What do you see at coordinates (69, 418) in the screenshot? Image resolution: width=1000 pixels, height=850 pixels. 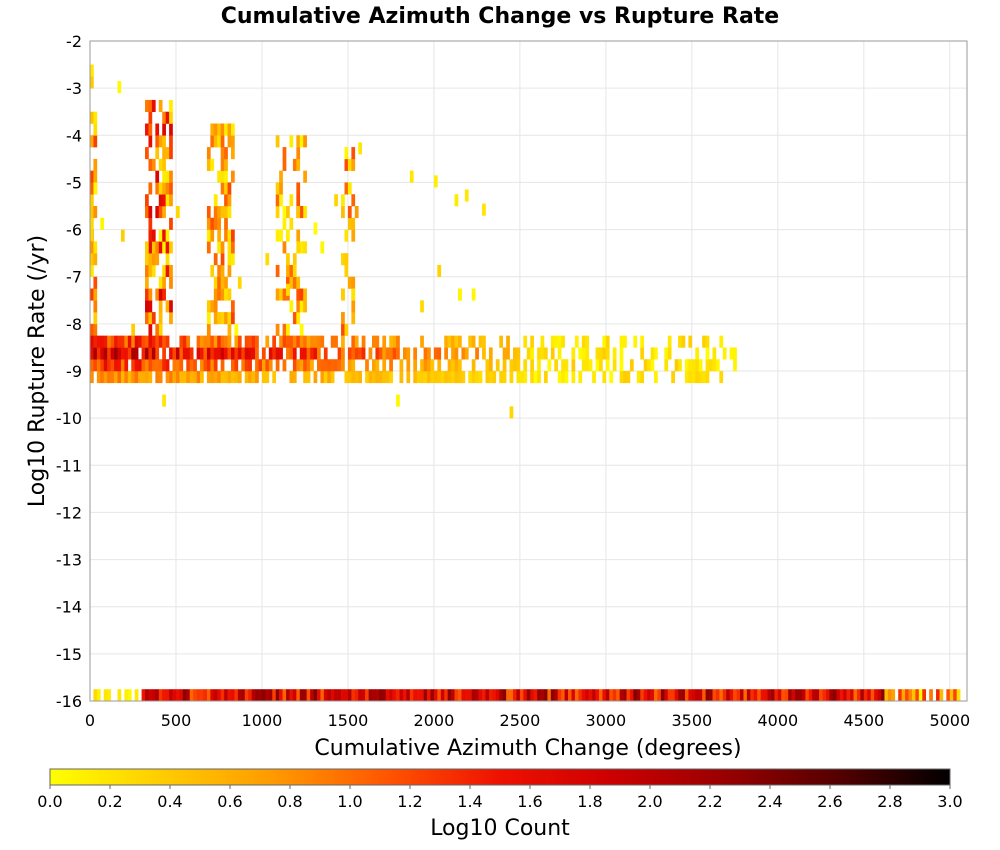 I see `y-tick-label: -10` at bounding box center [69, 418].